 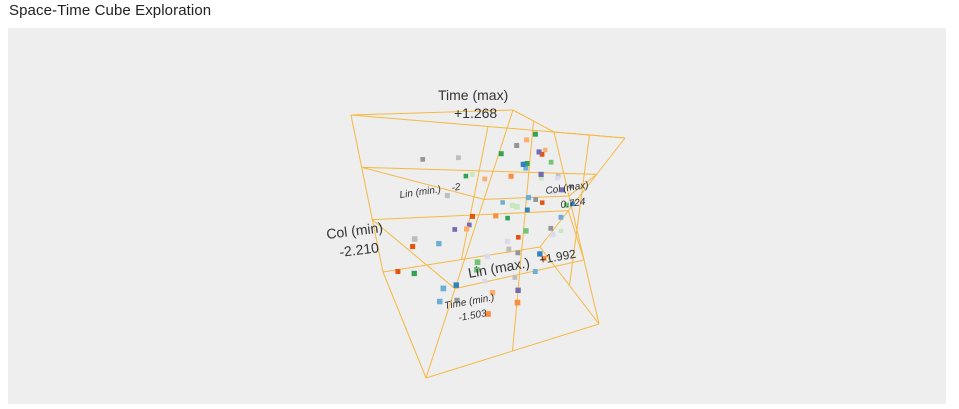 What do you see at coordinates (567, 188) in the screenshot?
I see `col-max-label: Col (max)` at bounding box center [567, 188].